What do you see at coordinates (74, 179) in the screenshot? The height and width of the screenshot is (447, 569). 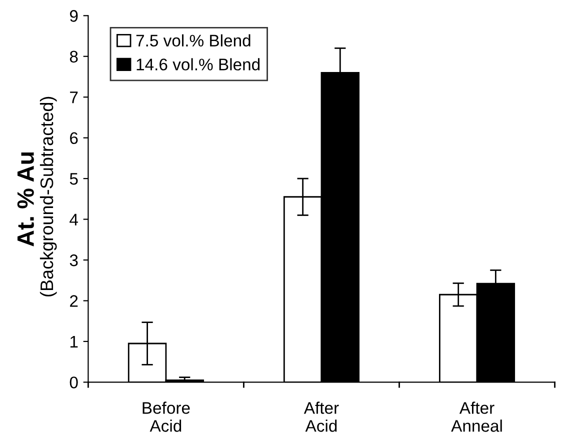 I see `y-tick-label: 5` at bounding box center [74, 179].